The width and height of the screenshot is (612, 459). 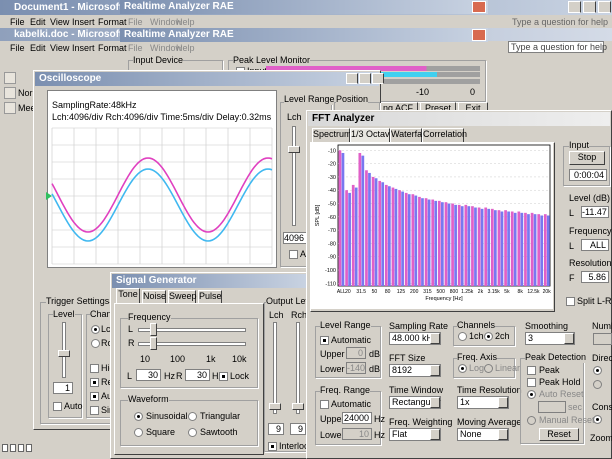 I want to click on input: -11.47, so click(x=595, y=212).